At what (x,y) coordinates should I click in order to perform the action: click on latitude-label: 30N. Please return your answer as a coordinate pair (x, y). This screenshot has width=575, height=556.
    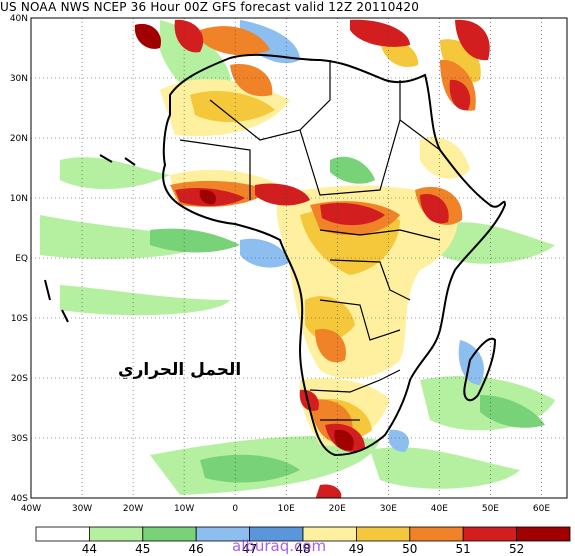
    Looking at the image, I should click on (19, 79).